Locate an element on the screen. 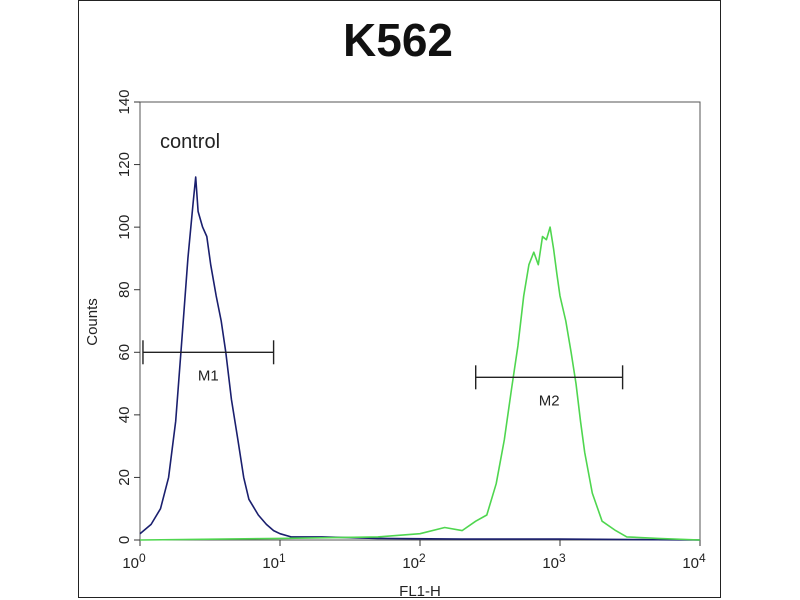 This screenshot has width=800, height=600. y-tick-label: 100 is located at coordinates (124, 227).